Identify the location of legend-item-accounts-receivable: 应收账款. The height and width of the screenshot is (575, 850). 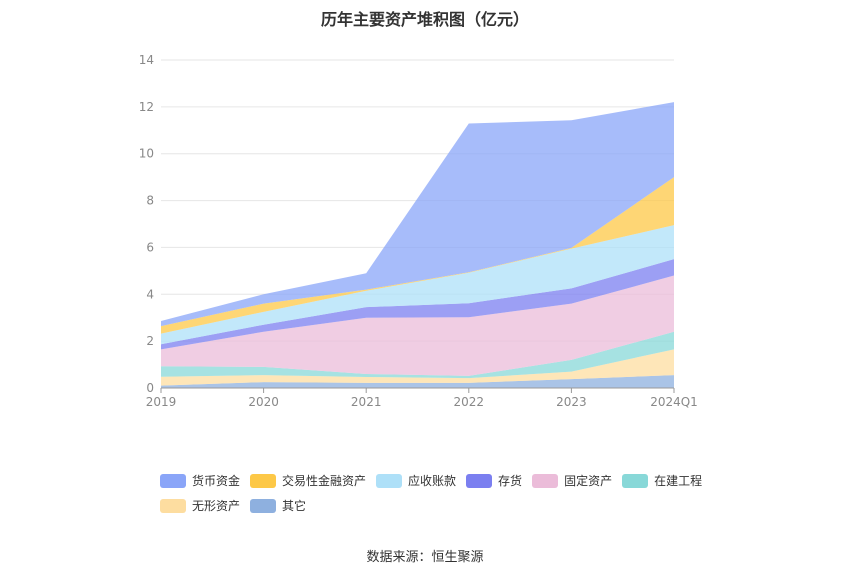
(416, 480).